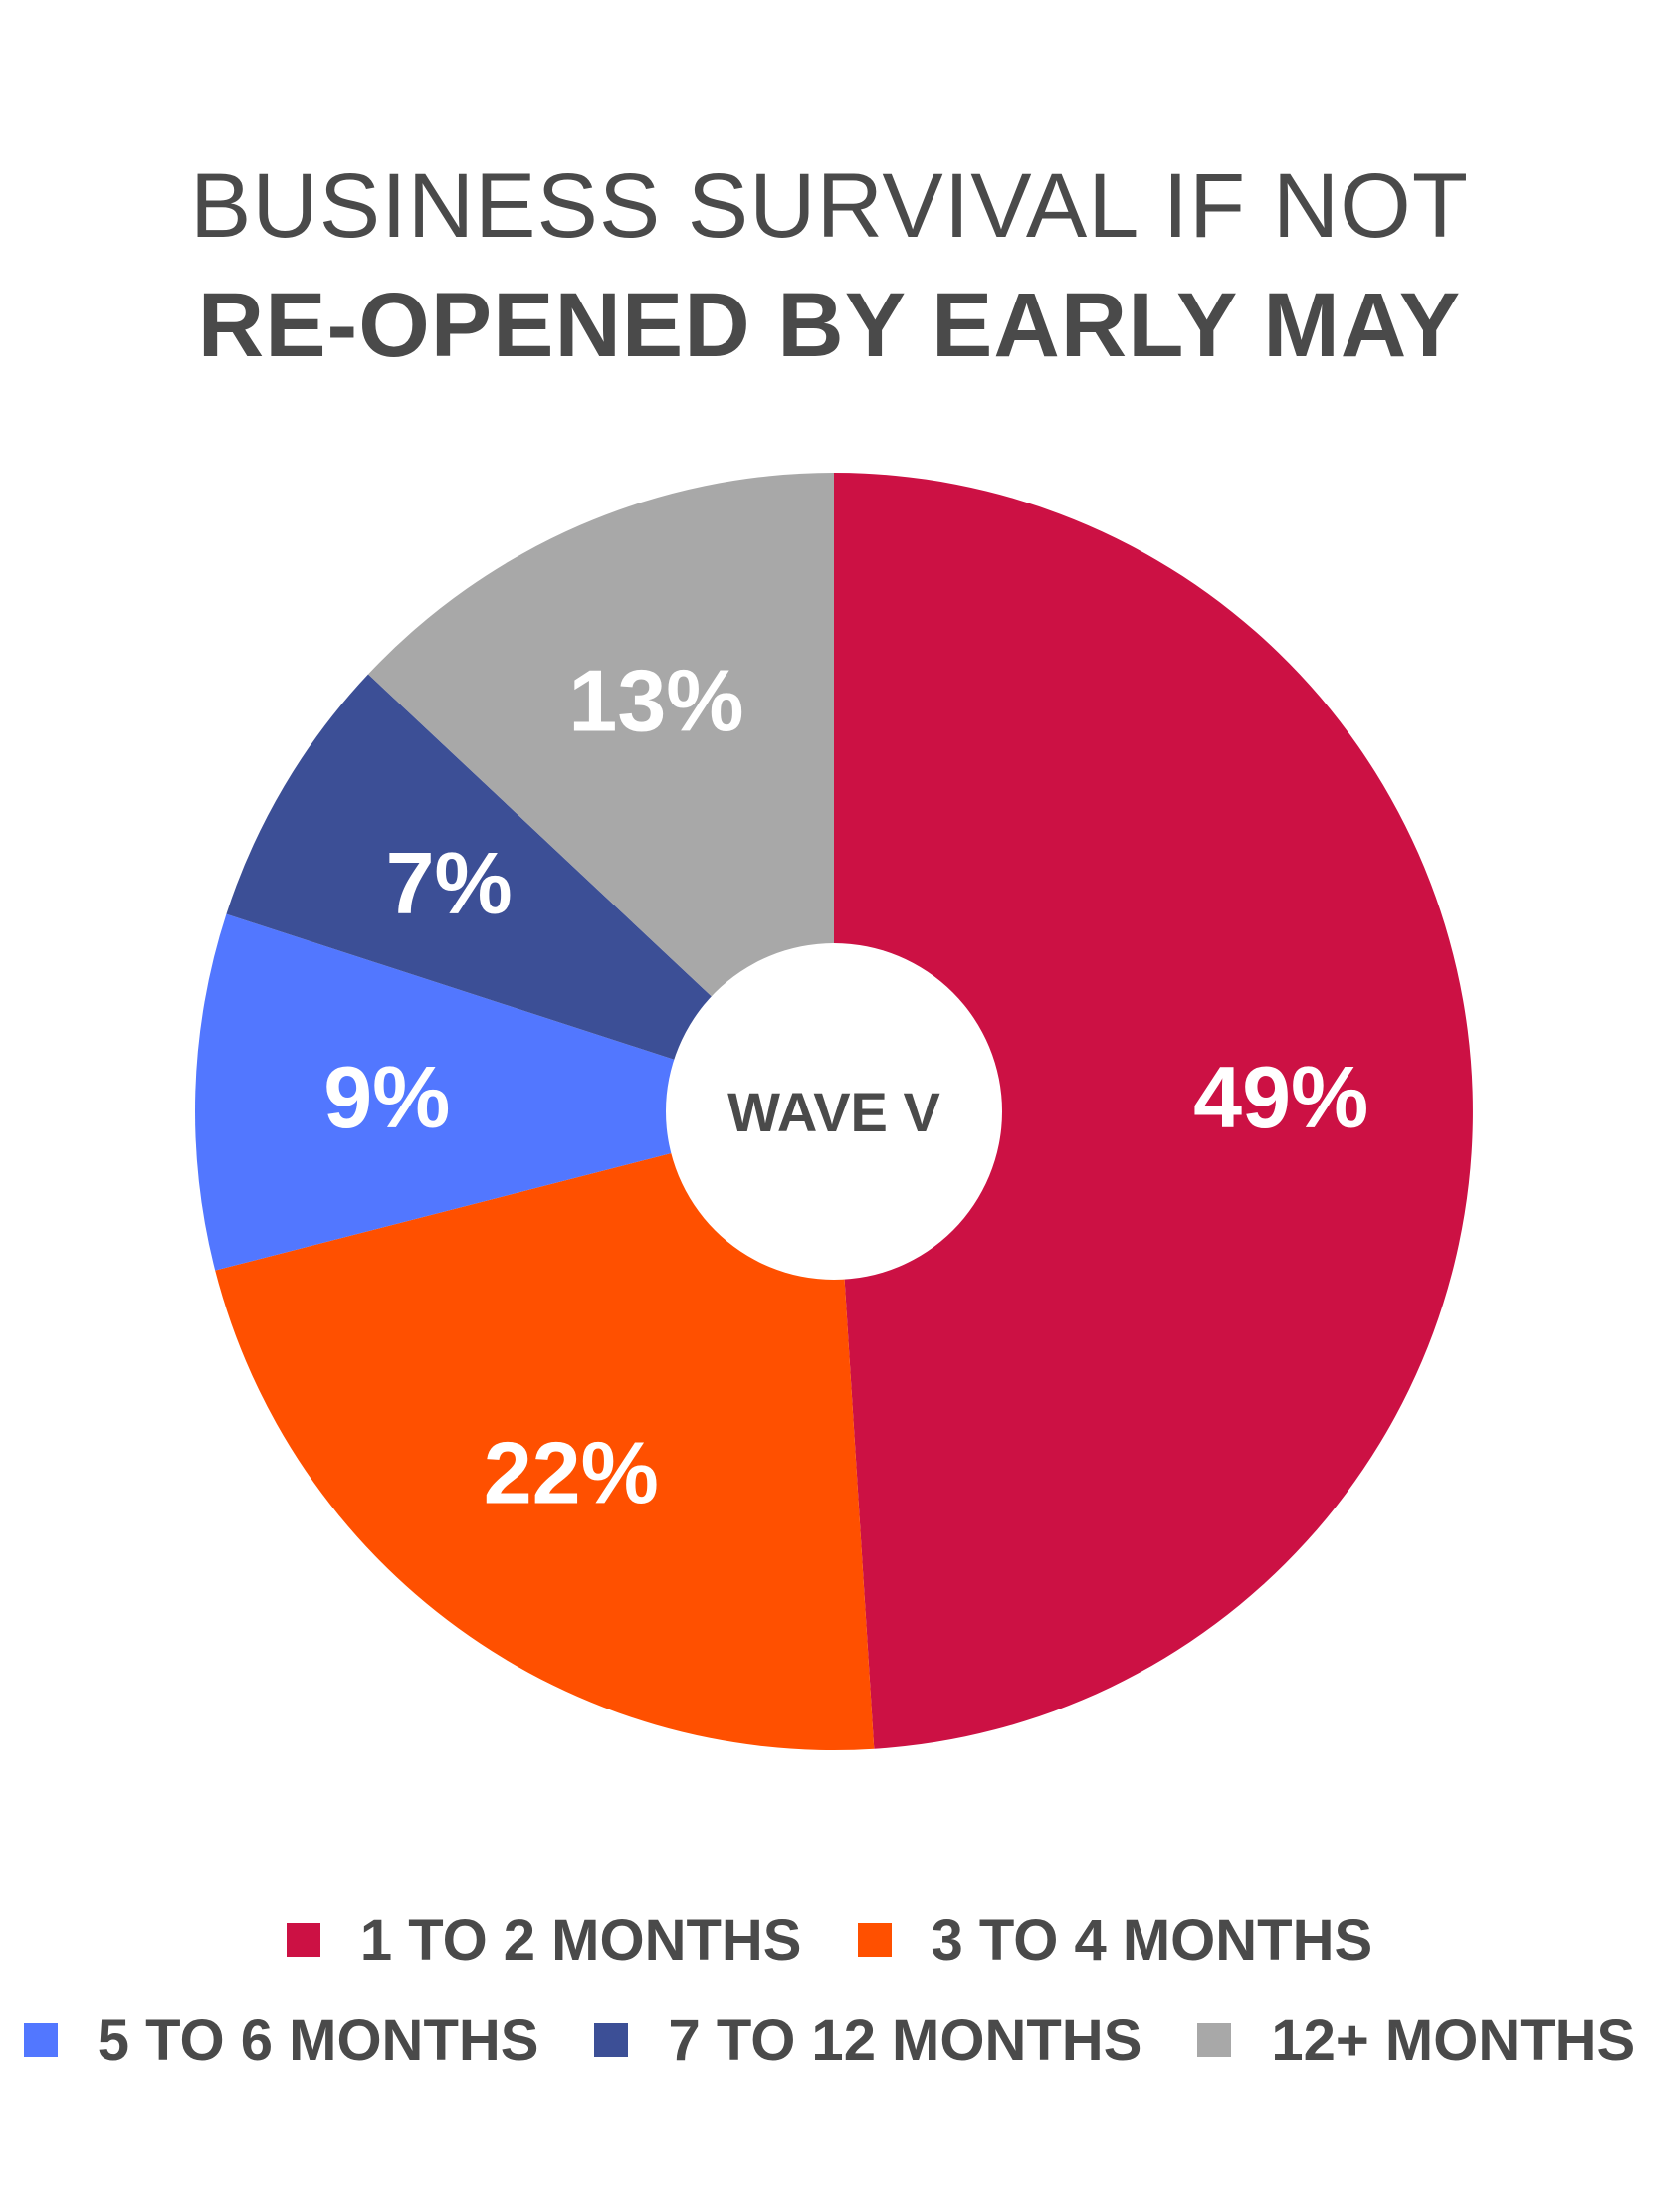  What do you see at coordinates (829, 1940) in the screenshot?
I see `legend-row-1: 1 TO 2 MONTHS 3 TO 4 MONTHS` at bounding box center [829, 1940].